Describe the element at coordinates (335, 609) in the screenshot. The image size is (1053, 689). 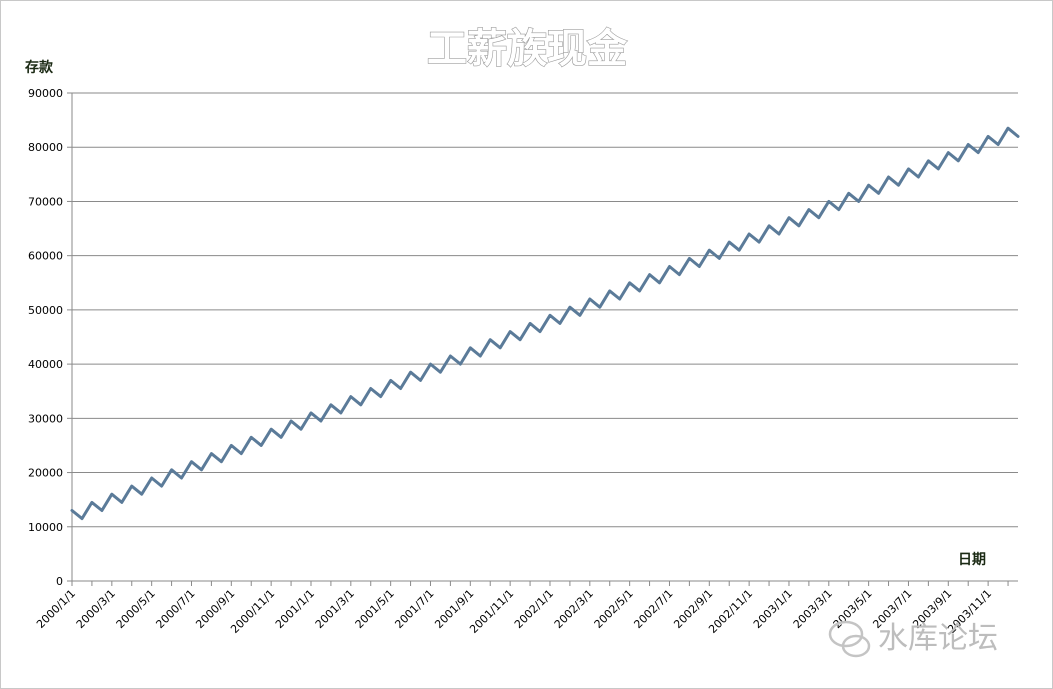
I see `x-tick-label: 2001/3/1` at that location.